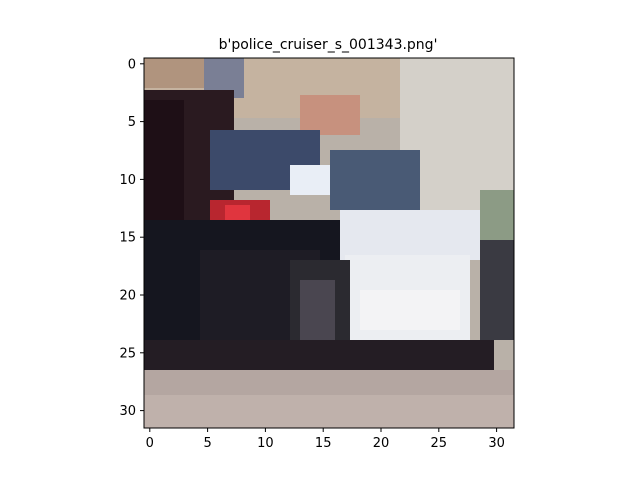  Describe the element at coordinates (207, 443) in the screenshot. I see `x-tick-label: 5` at that location.